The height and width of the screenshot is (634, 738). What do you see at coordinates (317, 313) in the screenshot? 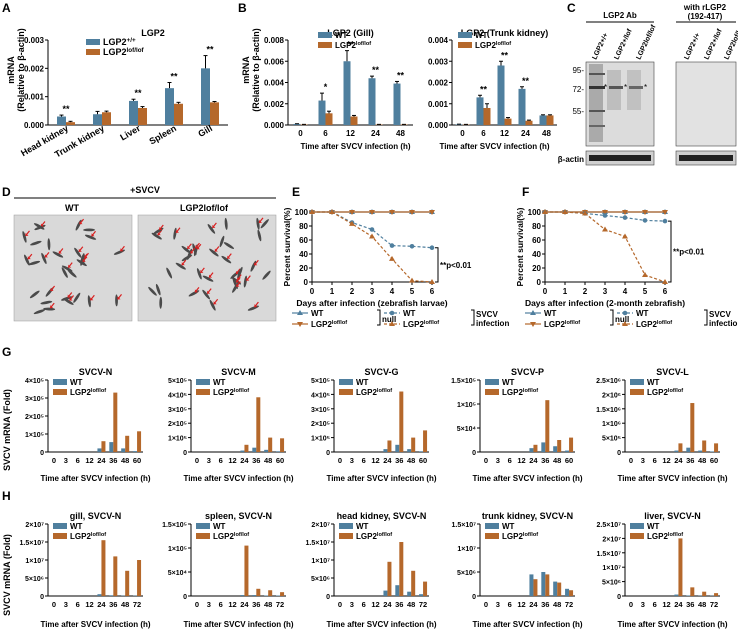
I see `legend-label: WT` at bounding box center [317, 313].